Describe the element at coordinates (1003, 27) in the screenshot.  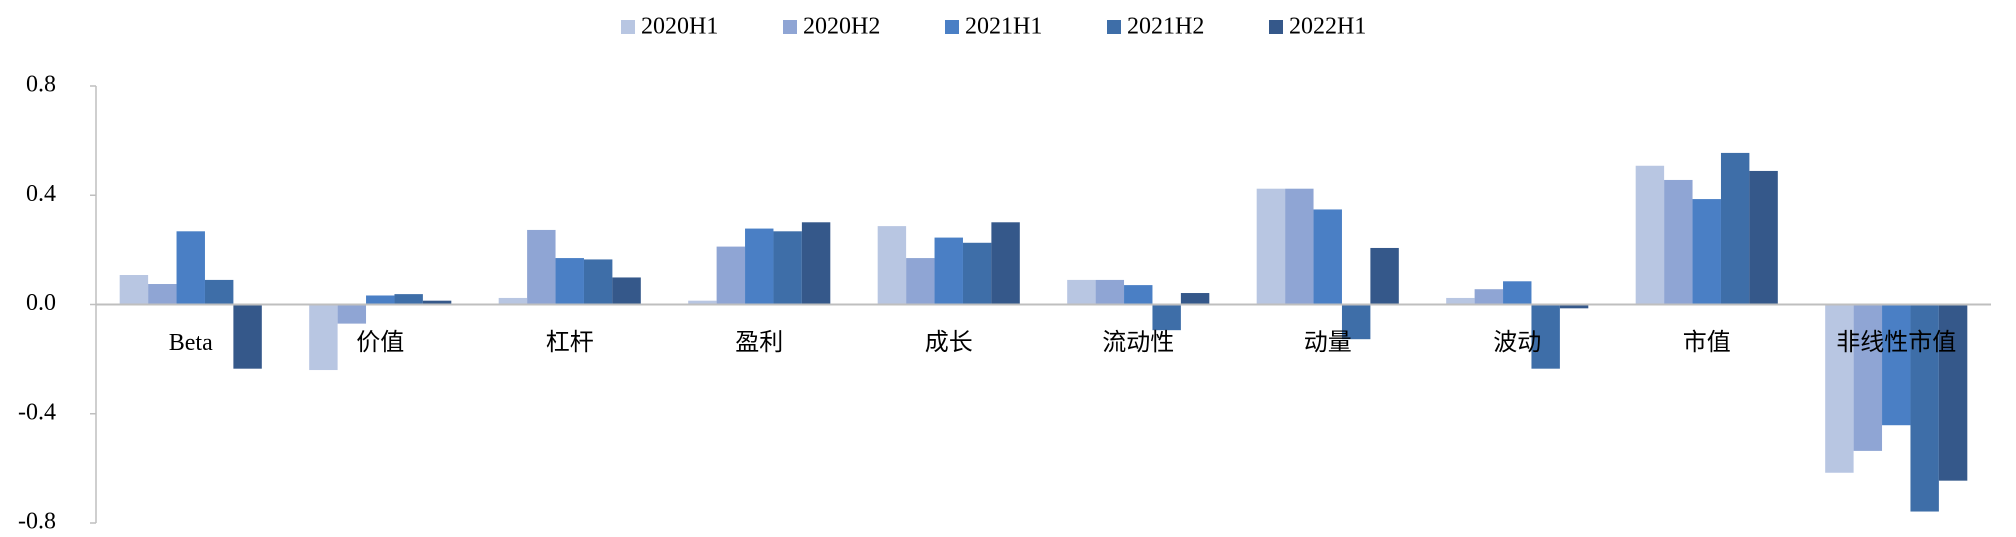
I see `legend-label: 2021H1` at that location.